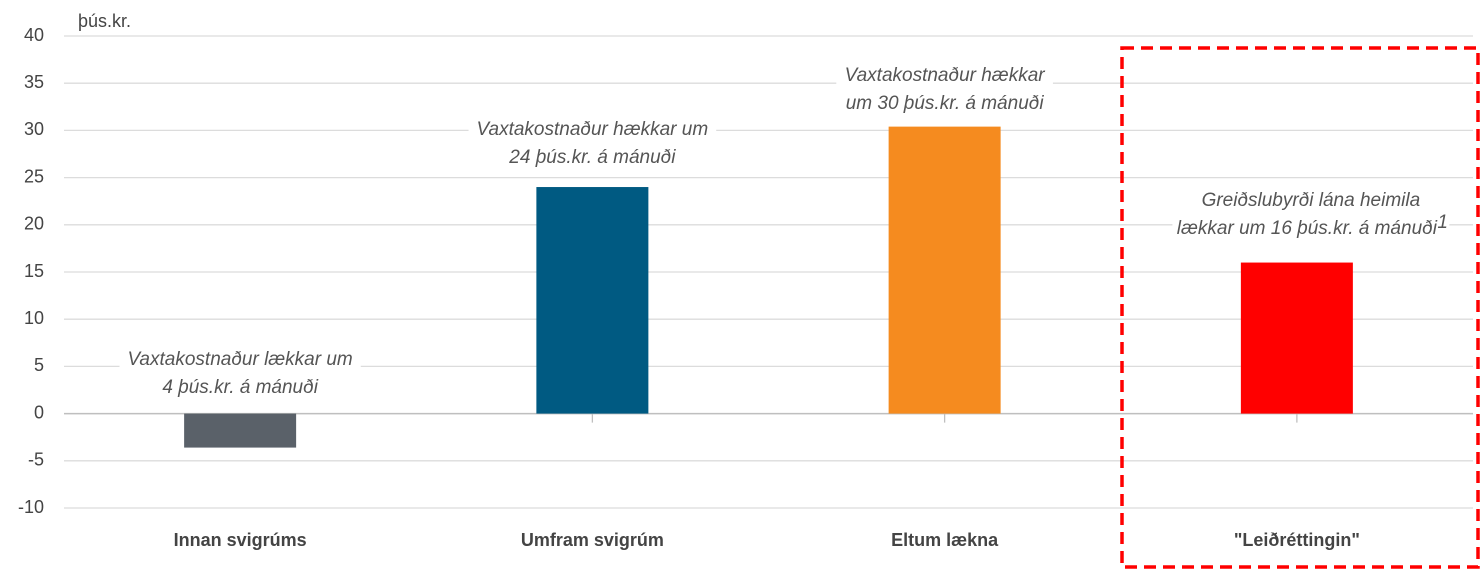 This screenshot has width=1482, height=570. What do you see at coordinates (1442, 222) in the screenshot?
I see `footnote-mark: 1` at bounding box center [1442, 222].